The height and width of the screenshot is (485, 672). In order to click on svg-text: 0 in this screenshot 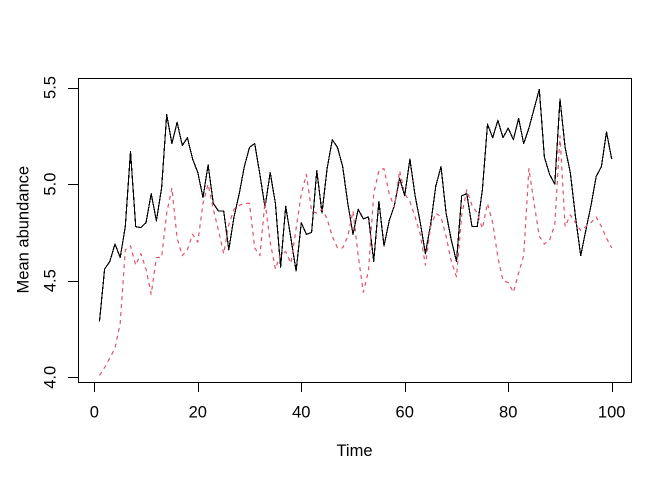, I will do `click(94, 413)`.